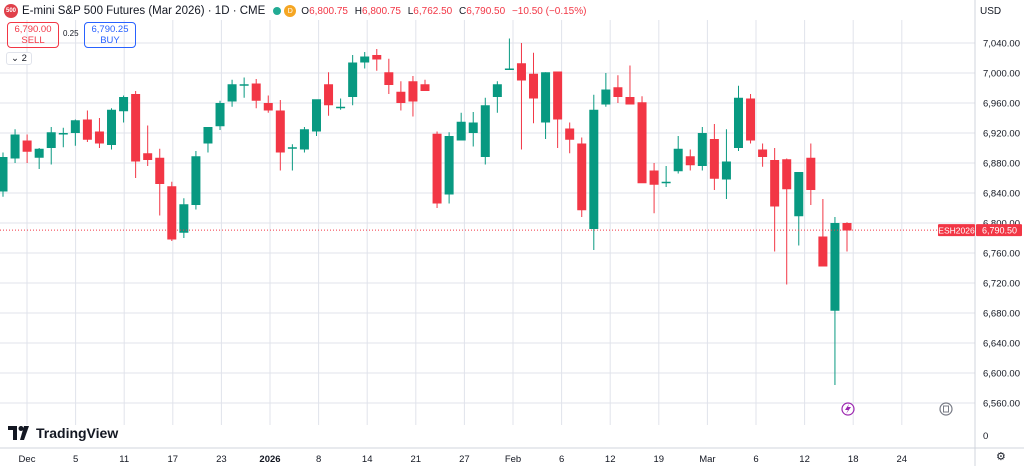  Describe the element at coordinates (24, 58) in the screenshot. I see `indicator-count: 2` at that location.